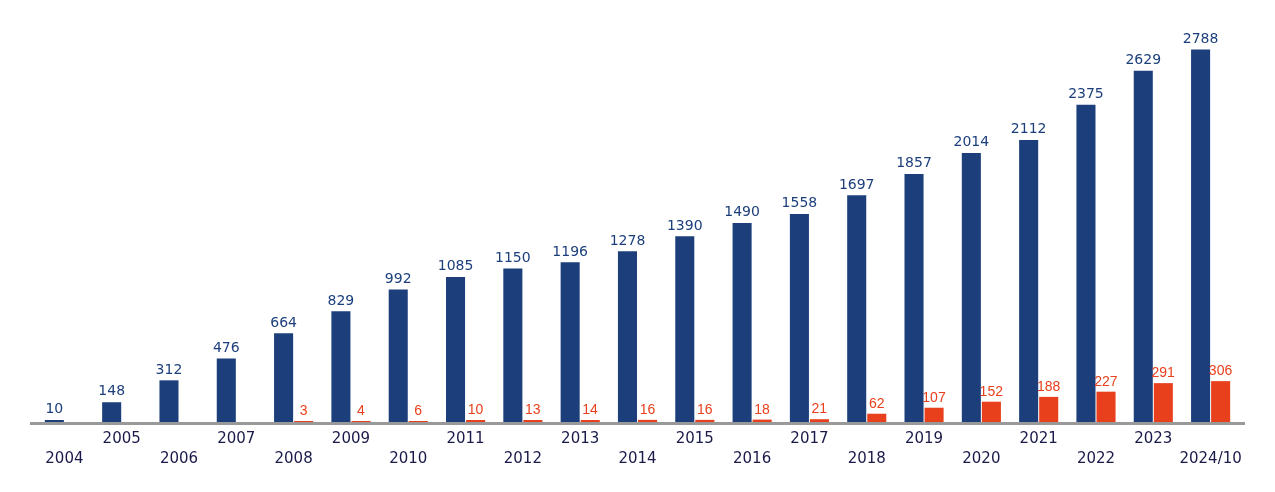  Describe the element at coordinates (694, 438) in the screenshot. I see `x-tick-label: 2015` at that location.